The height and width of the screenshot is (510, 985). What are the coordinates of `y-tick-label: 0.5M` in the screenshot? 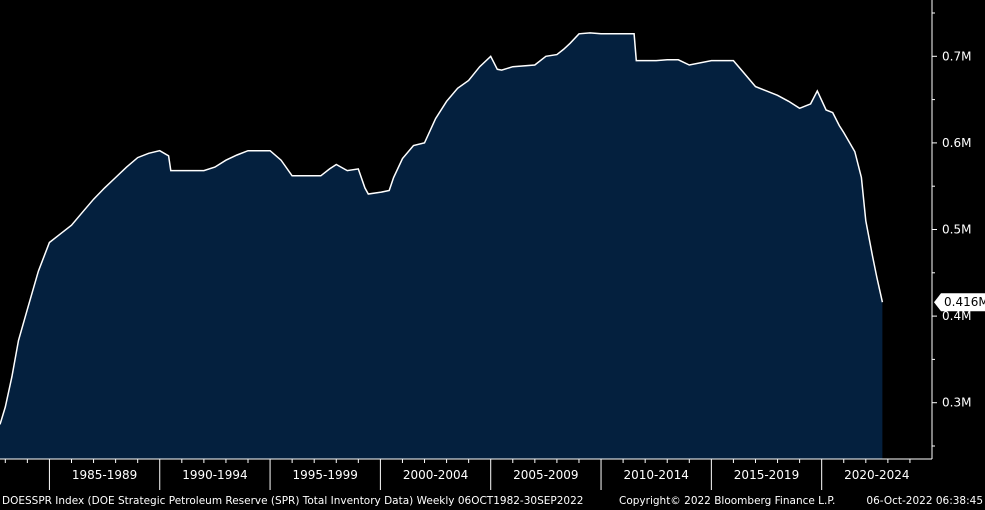 It's located at (956, 230).